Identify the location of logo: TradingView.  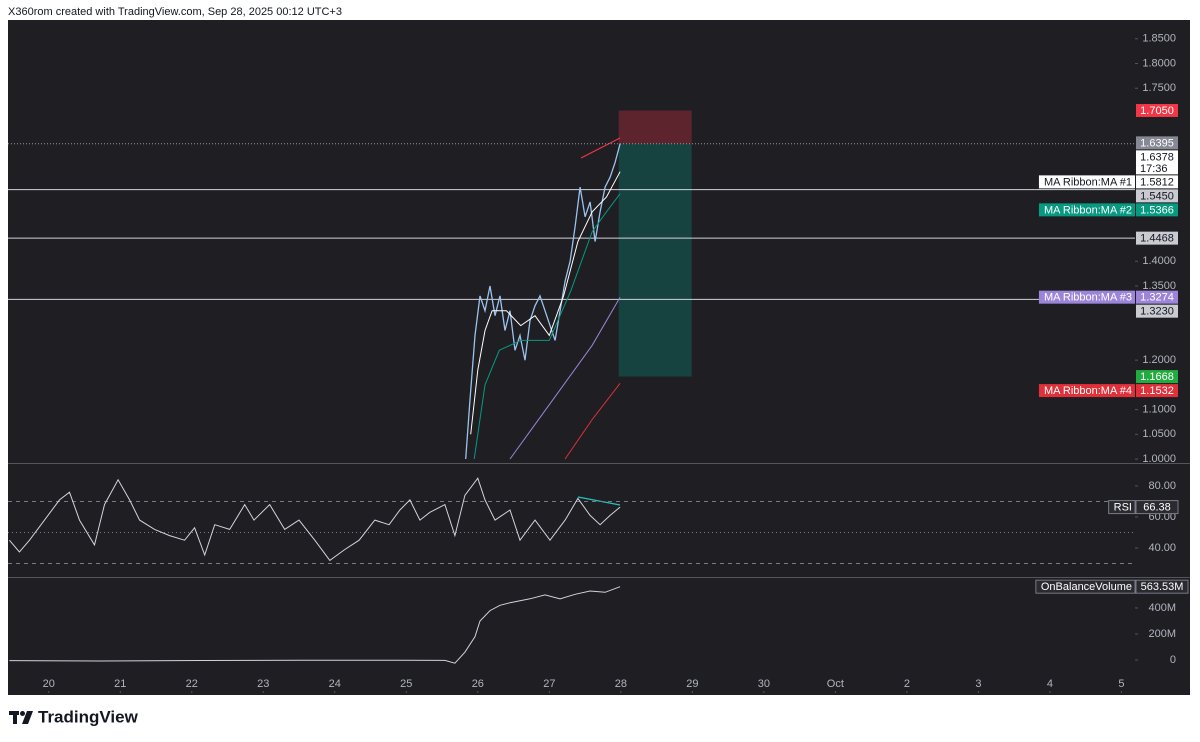
(74, 716).